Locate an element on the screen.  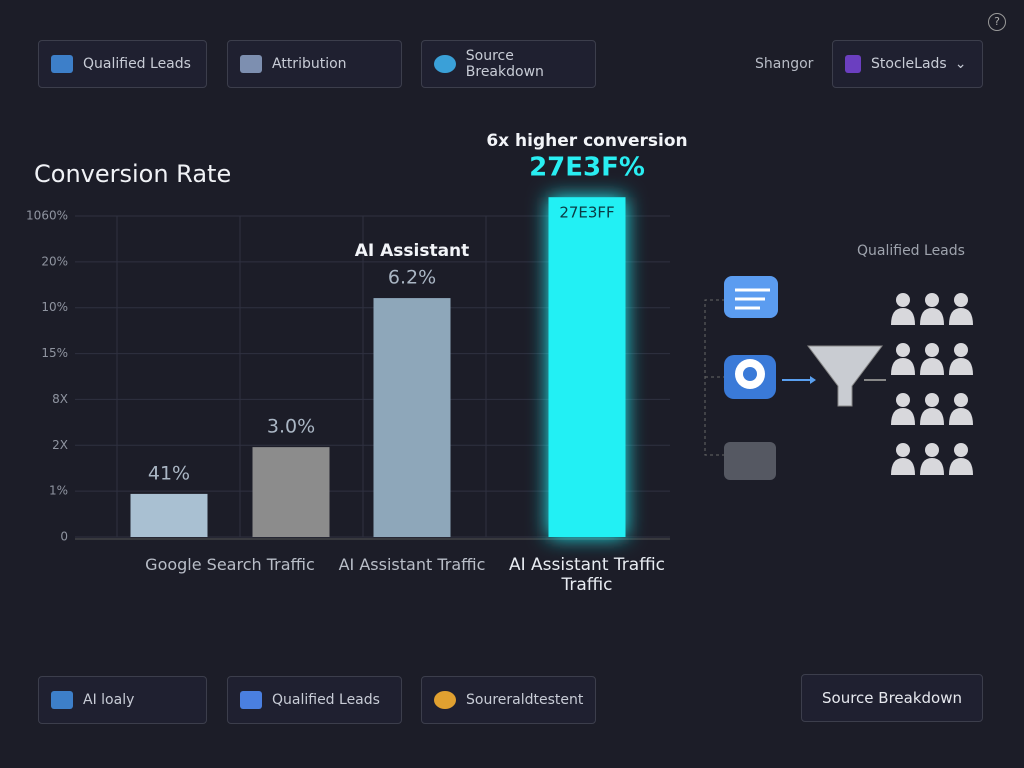
chat-icon is located at coordinates (751, 297).